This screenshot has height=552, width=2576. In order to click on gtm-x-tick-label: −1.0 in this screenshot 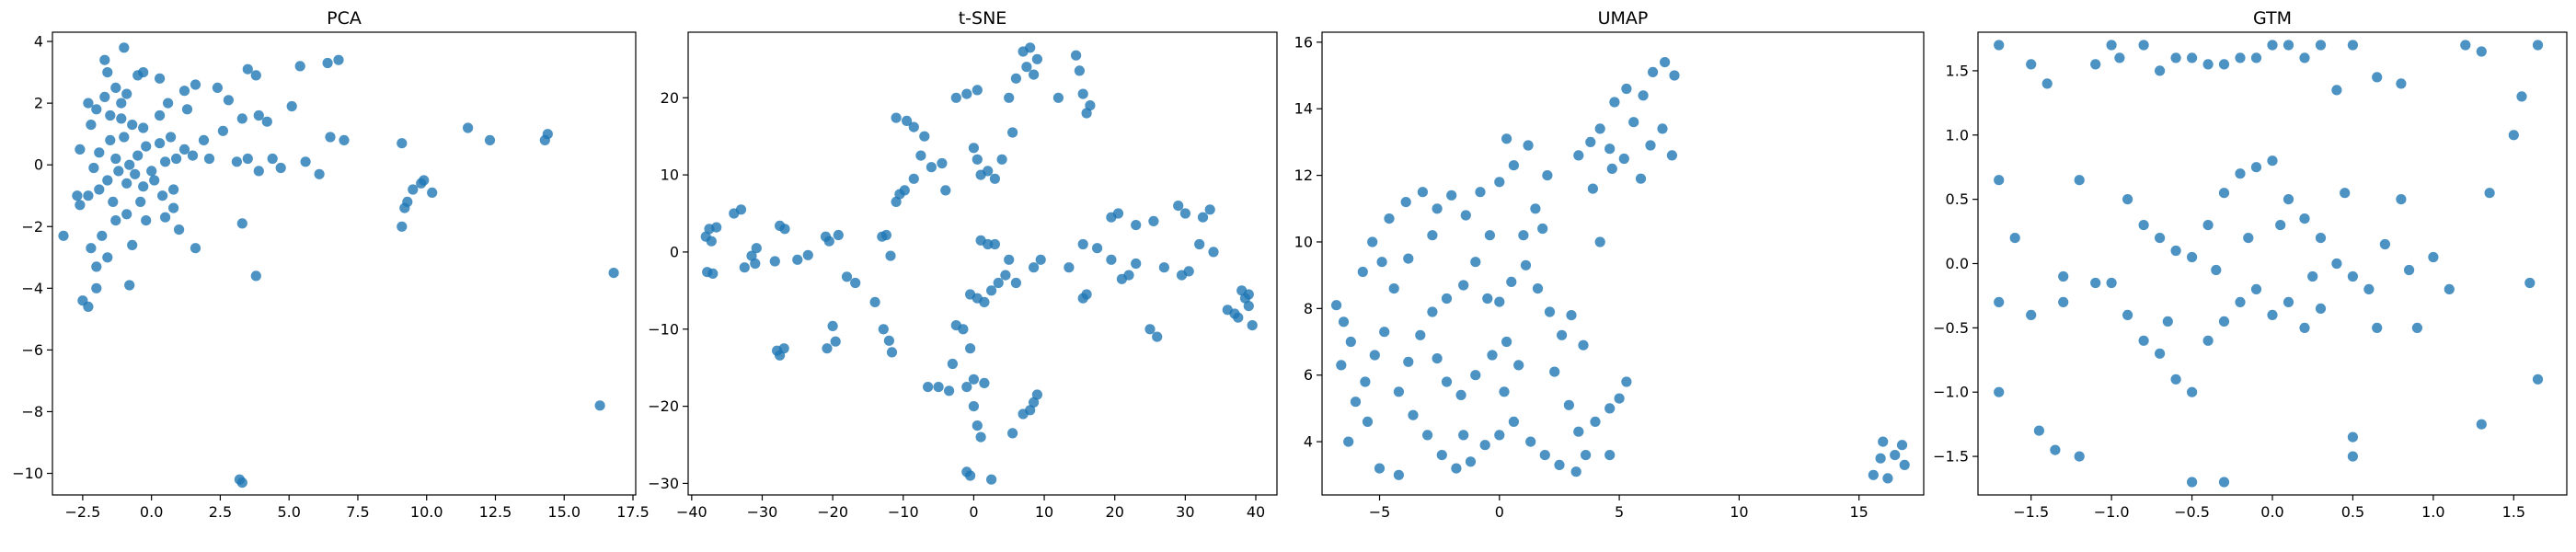, I will do `click(2112, 512)`.